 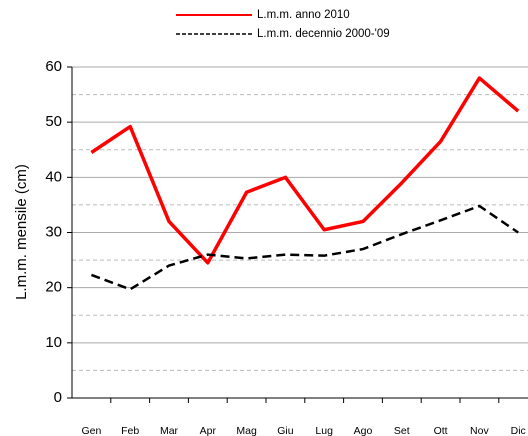 What do you see at coordinates (324, 430) in the screenshot?
I see `x-tick-label: Lug` at bounding box center [324, 430].